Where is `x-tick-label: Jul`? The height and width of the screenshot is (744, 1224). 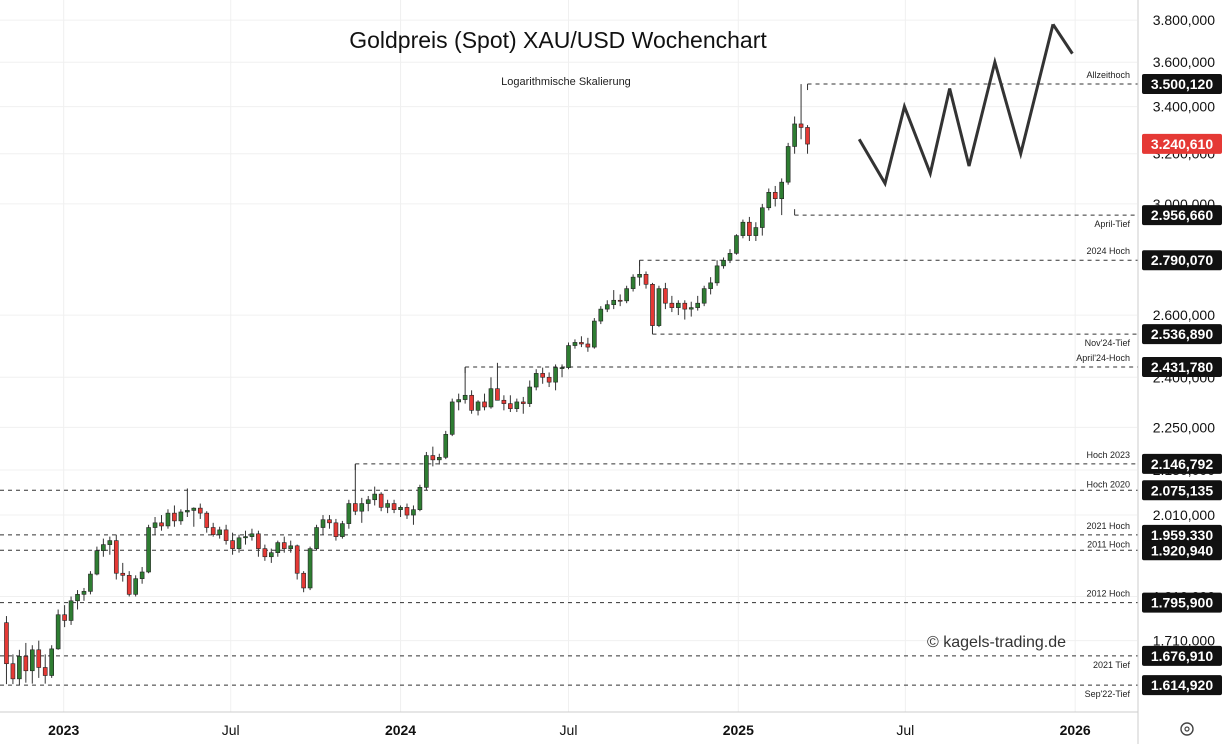
x-tick-label: Jul is located at coordinates (905, 730).